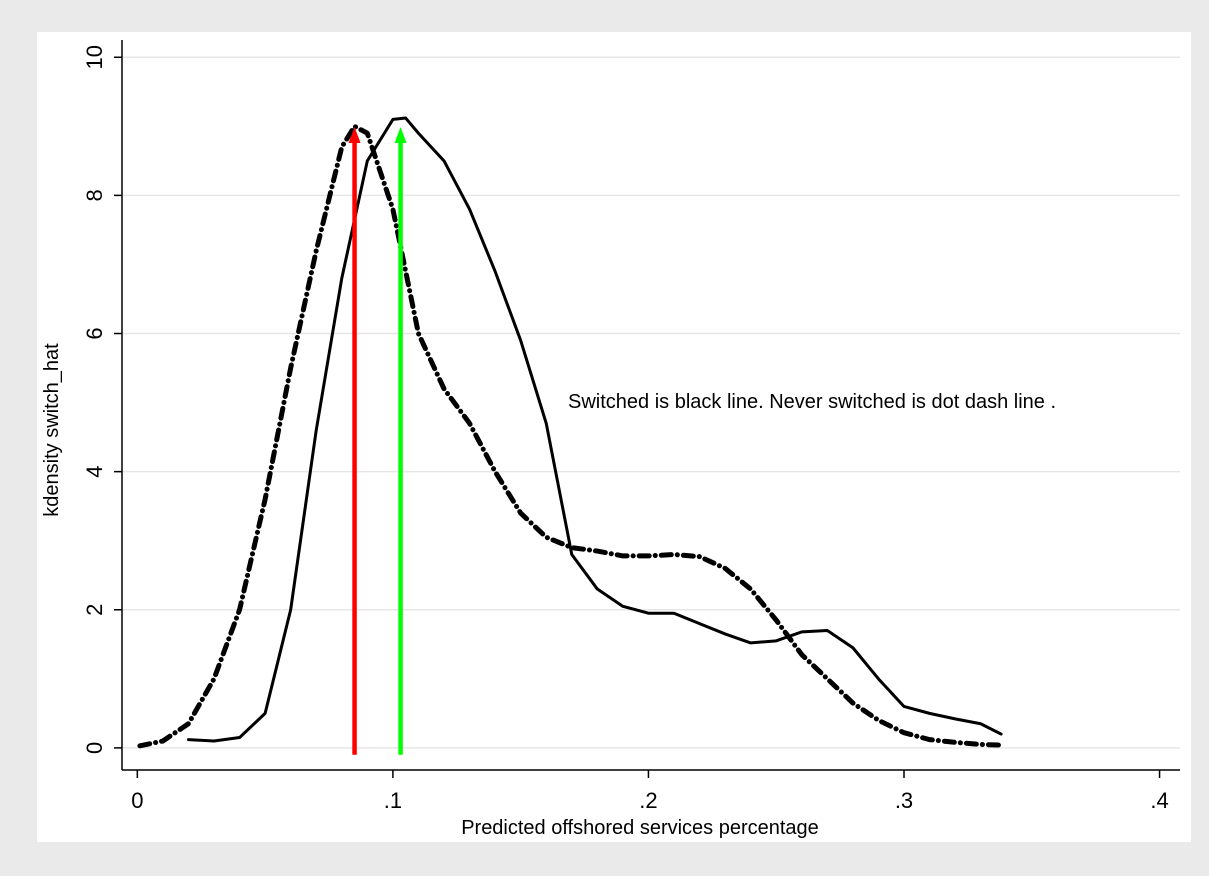 The height and width of the screenshot is (876, 1209). Describe the element at coordinates (640, 828) in the screenshot. I see `x-axis-title: Predicted offshored services percentage` at that location.